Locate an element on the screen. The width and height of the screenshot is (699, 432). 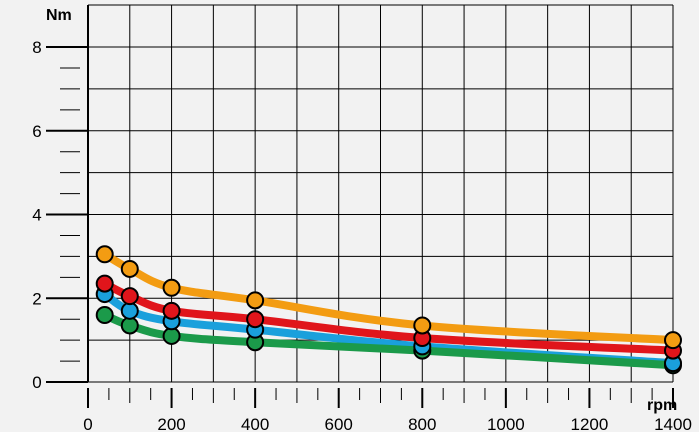
x-tick-label: 600 is located at coordinates (339, 423).